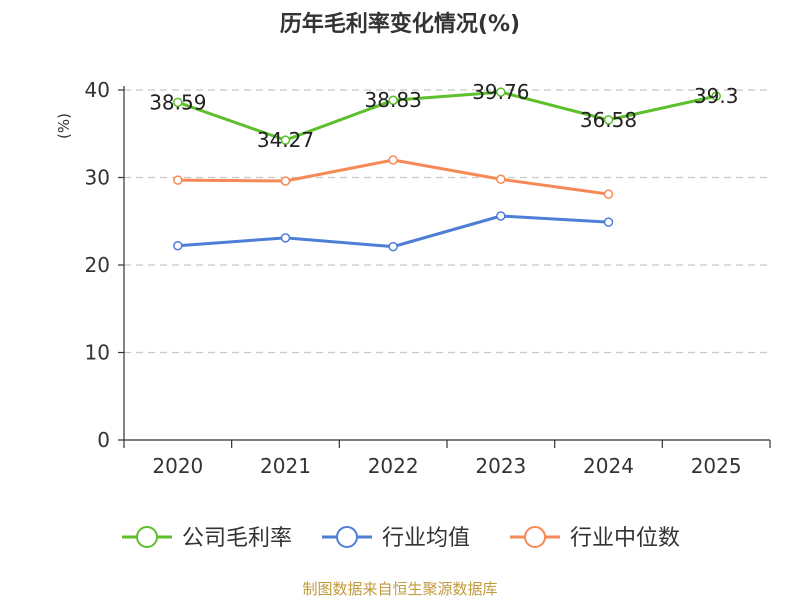  I want to click on legend-label: 行业均值, so click(426, 538).